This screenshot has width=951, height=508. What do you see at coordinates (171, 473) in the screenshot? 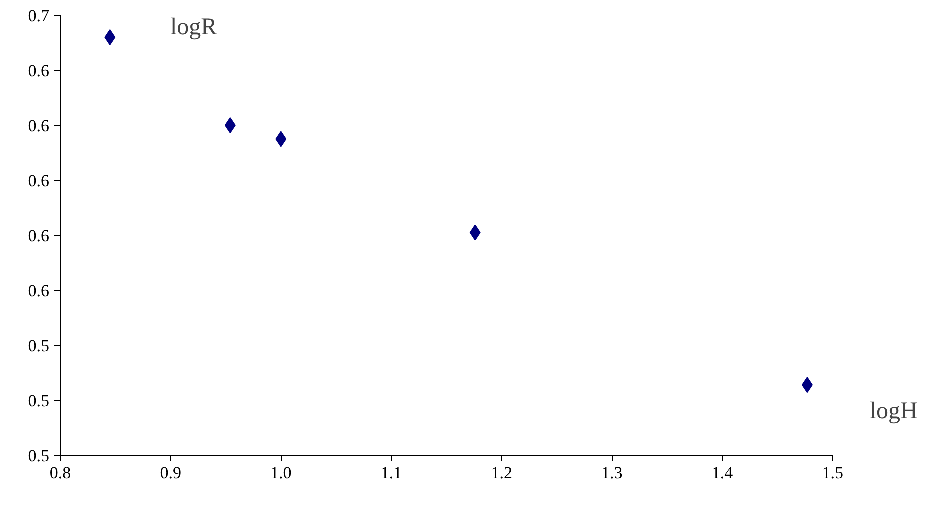
I see `x-tick-label: 0.9` at bounding box center [171, 473].